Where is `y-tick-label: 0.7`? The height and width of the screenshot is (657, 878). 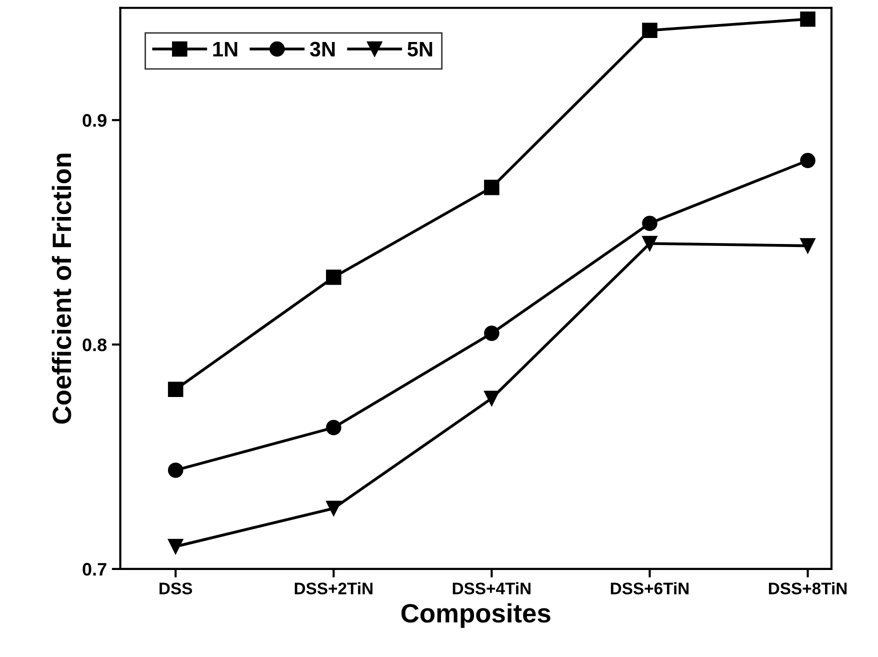 y-tick-label: 0.7 is located at coordinates (94, 569).